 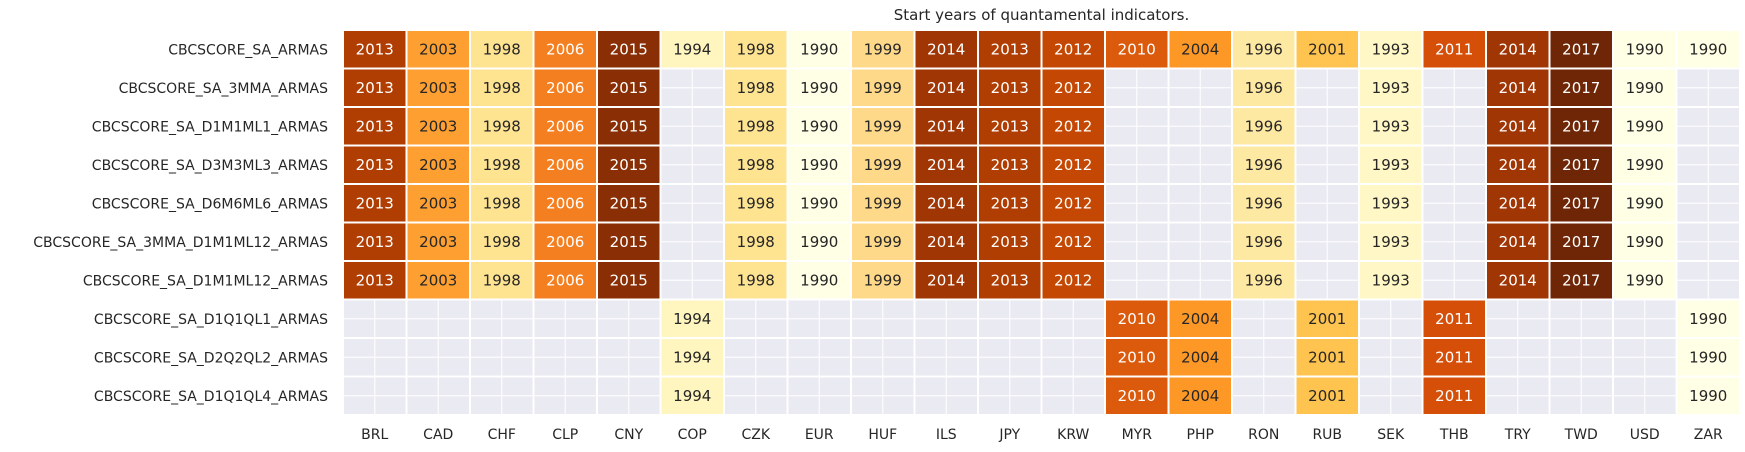 I want to click on row-label: CBCSCORE_SA_D1M1ML12_ARMAS, so click(x=205, y=281).